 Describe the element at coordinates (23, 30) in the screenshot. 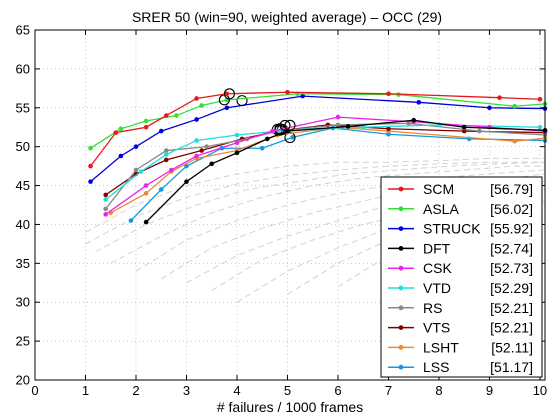

I see `y-tick-label: 65` at that location.